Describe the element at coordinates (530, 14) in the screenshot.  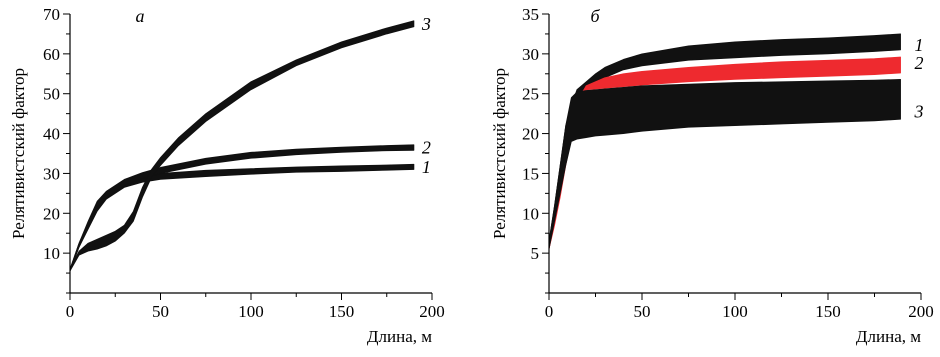
I see `y-tick-label: 35` at that location.